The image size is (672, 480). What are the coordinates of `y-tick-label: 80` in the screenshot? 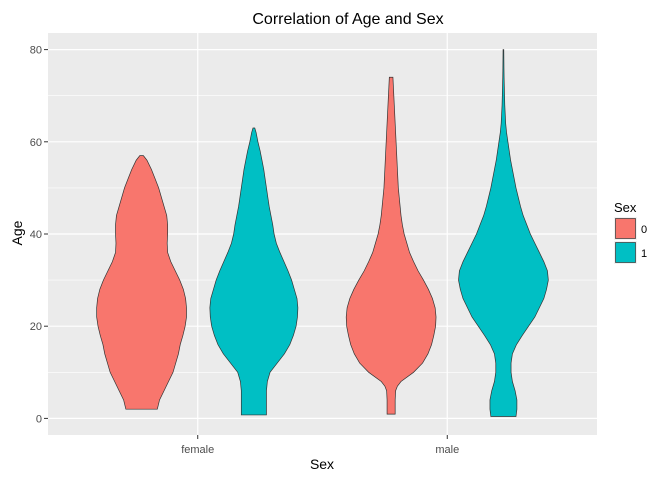 It's located at (36, 51).